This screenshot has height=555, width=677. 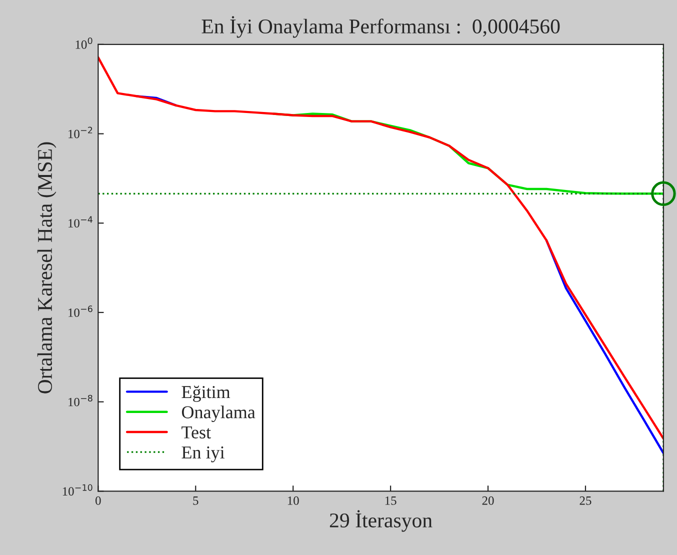 I want to click on x-tick-label: 15, so click(x=390, y=500).